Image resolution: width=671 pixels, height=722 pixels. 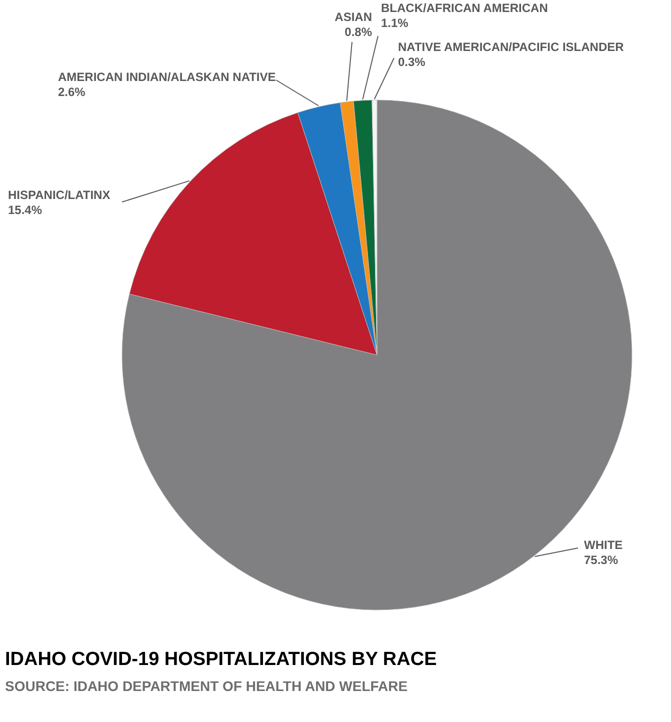 I want to click on data-label: 0.3%, so click(x=412, y=62).